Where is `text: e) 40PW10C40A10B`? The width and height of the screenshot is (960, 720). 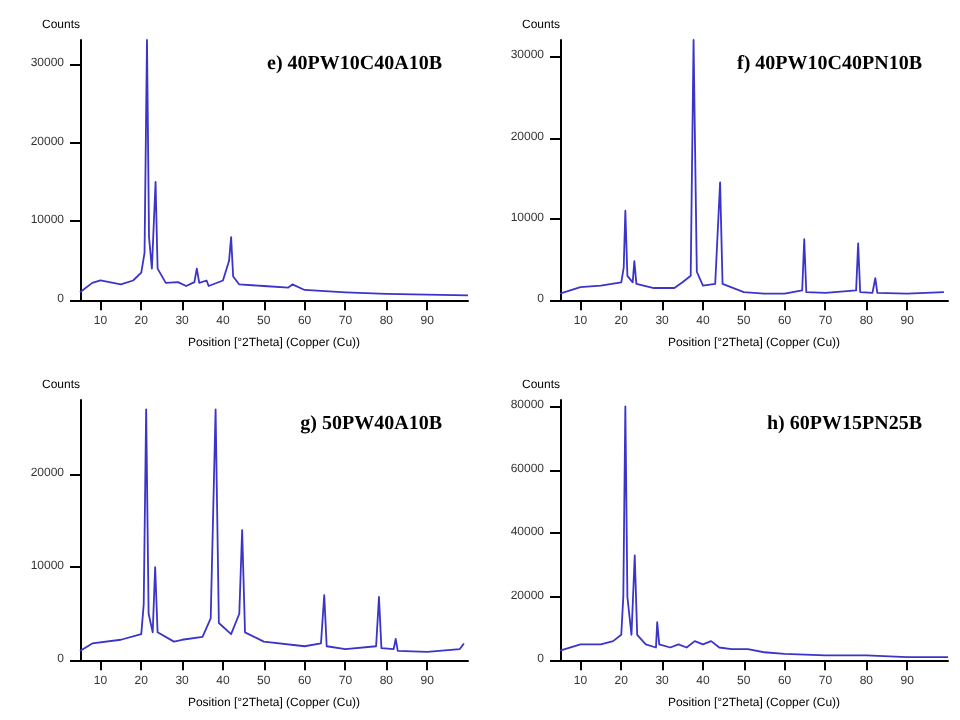 text: e) 40PW10C40A10B is located at coordinates (355, 64).